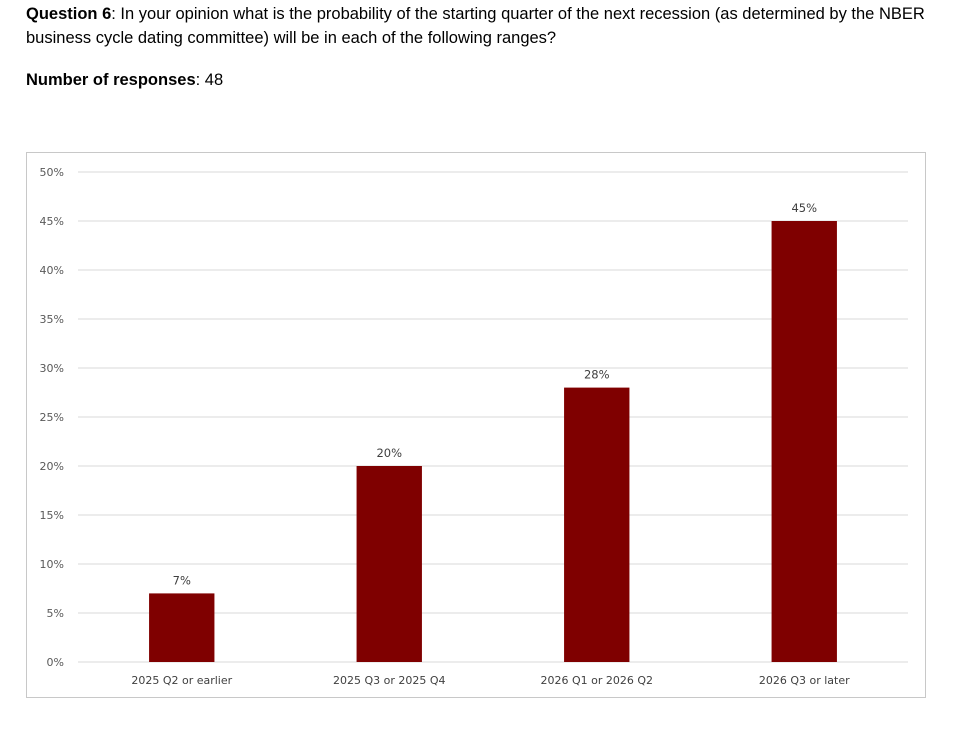  I want to click on y-tick-label: 25%, so click(52, 417).